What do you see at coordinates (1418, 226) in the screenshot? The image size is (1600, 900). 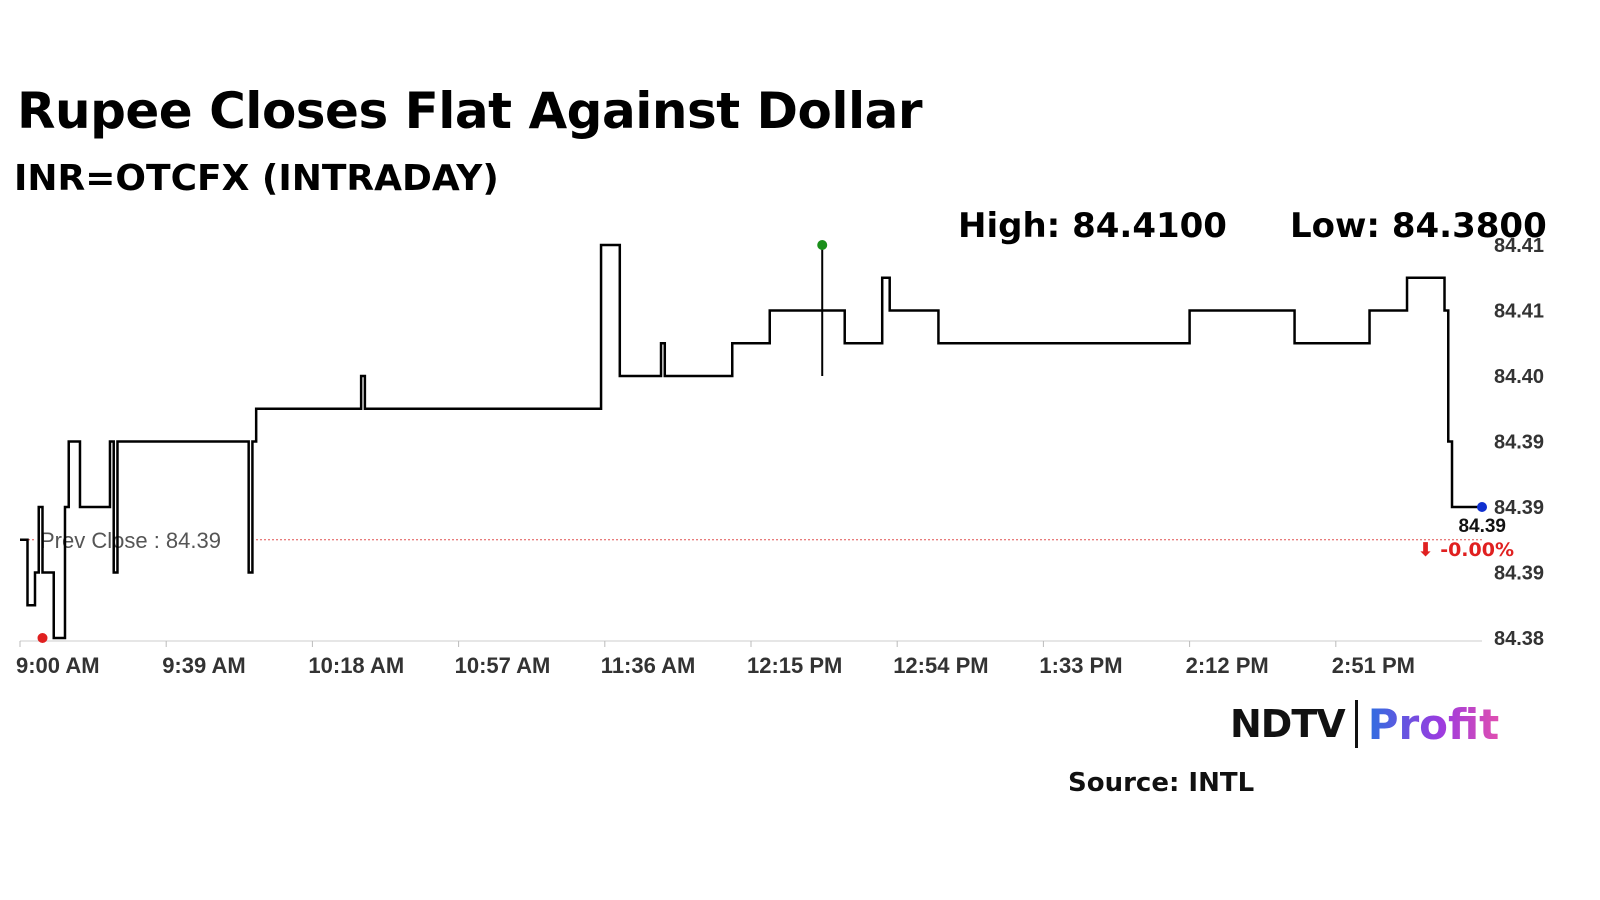 I see `low-stat: Low: 84.3800` at bounding box center [1418, 226].